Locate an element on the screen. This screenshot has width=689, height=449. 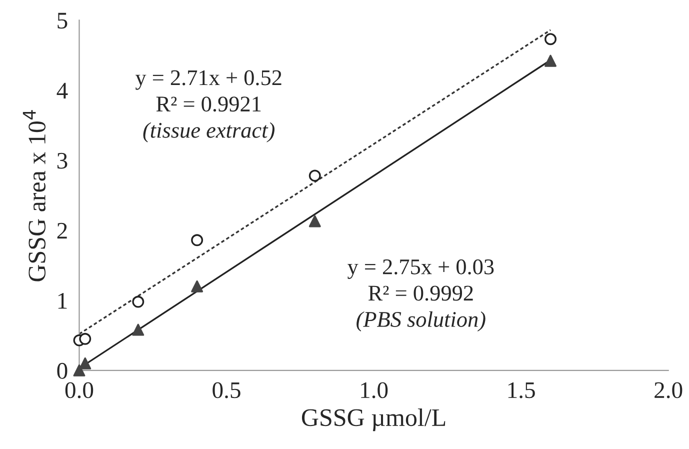
annotation: (PBS solution) is located at coordinates (421, 321).